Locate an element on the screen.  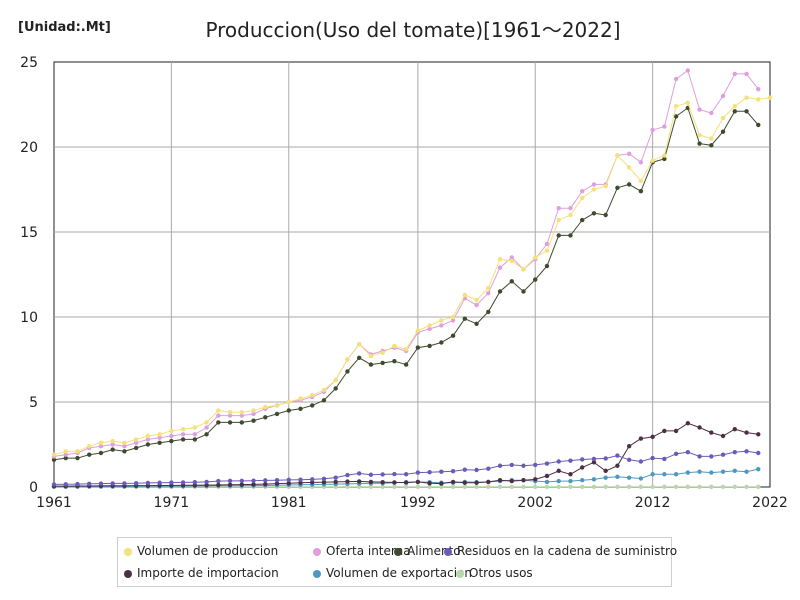
legend-item: Volumen de produccion is located at coordinates (201, 551).